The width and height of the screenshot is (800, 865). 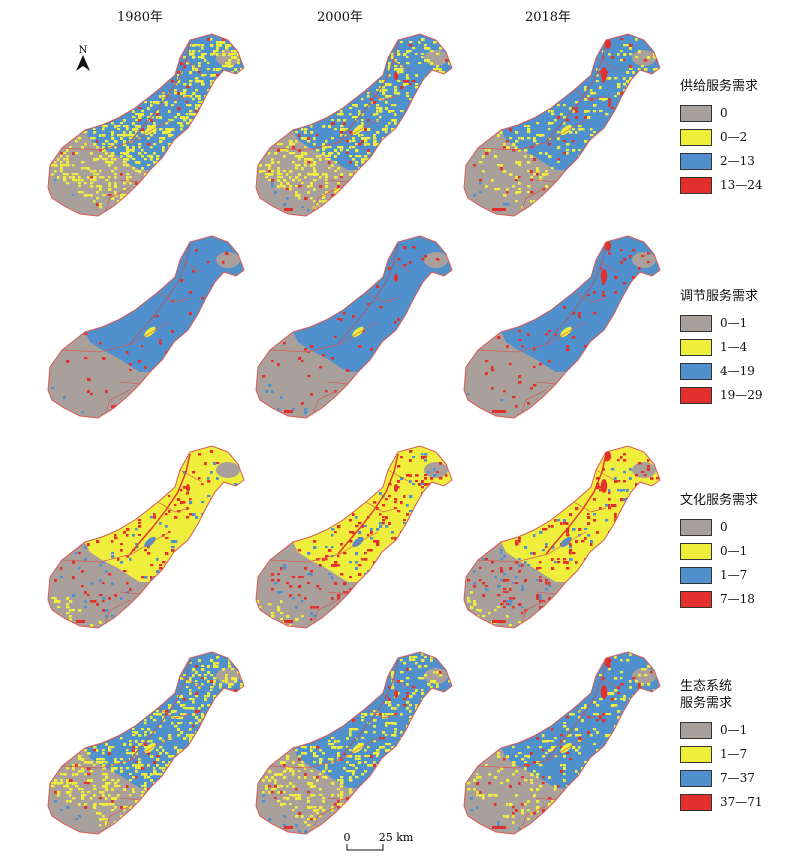 I want to click on legend-label: 19—29, so click(x=741, y=395).